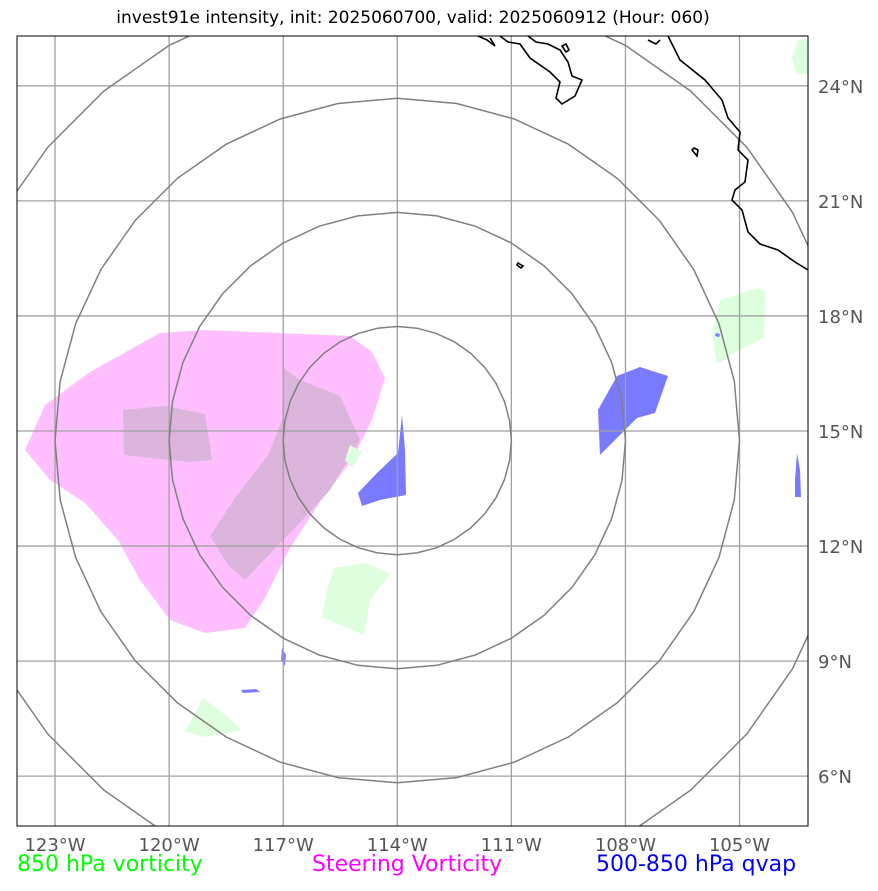 Image resolution: width=878 pixels, height=891 pixels. What do you see at coordinates (511, 845) in the screenshot?
I see `longitude-tick-label: 111°W` at bounding box center [511, 845].